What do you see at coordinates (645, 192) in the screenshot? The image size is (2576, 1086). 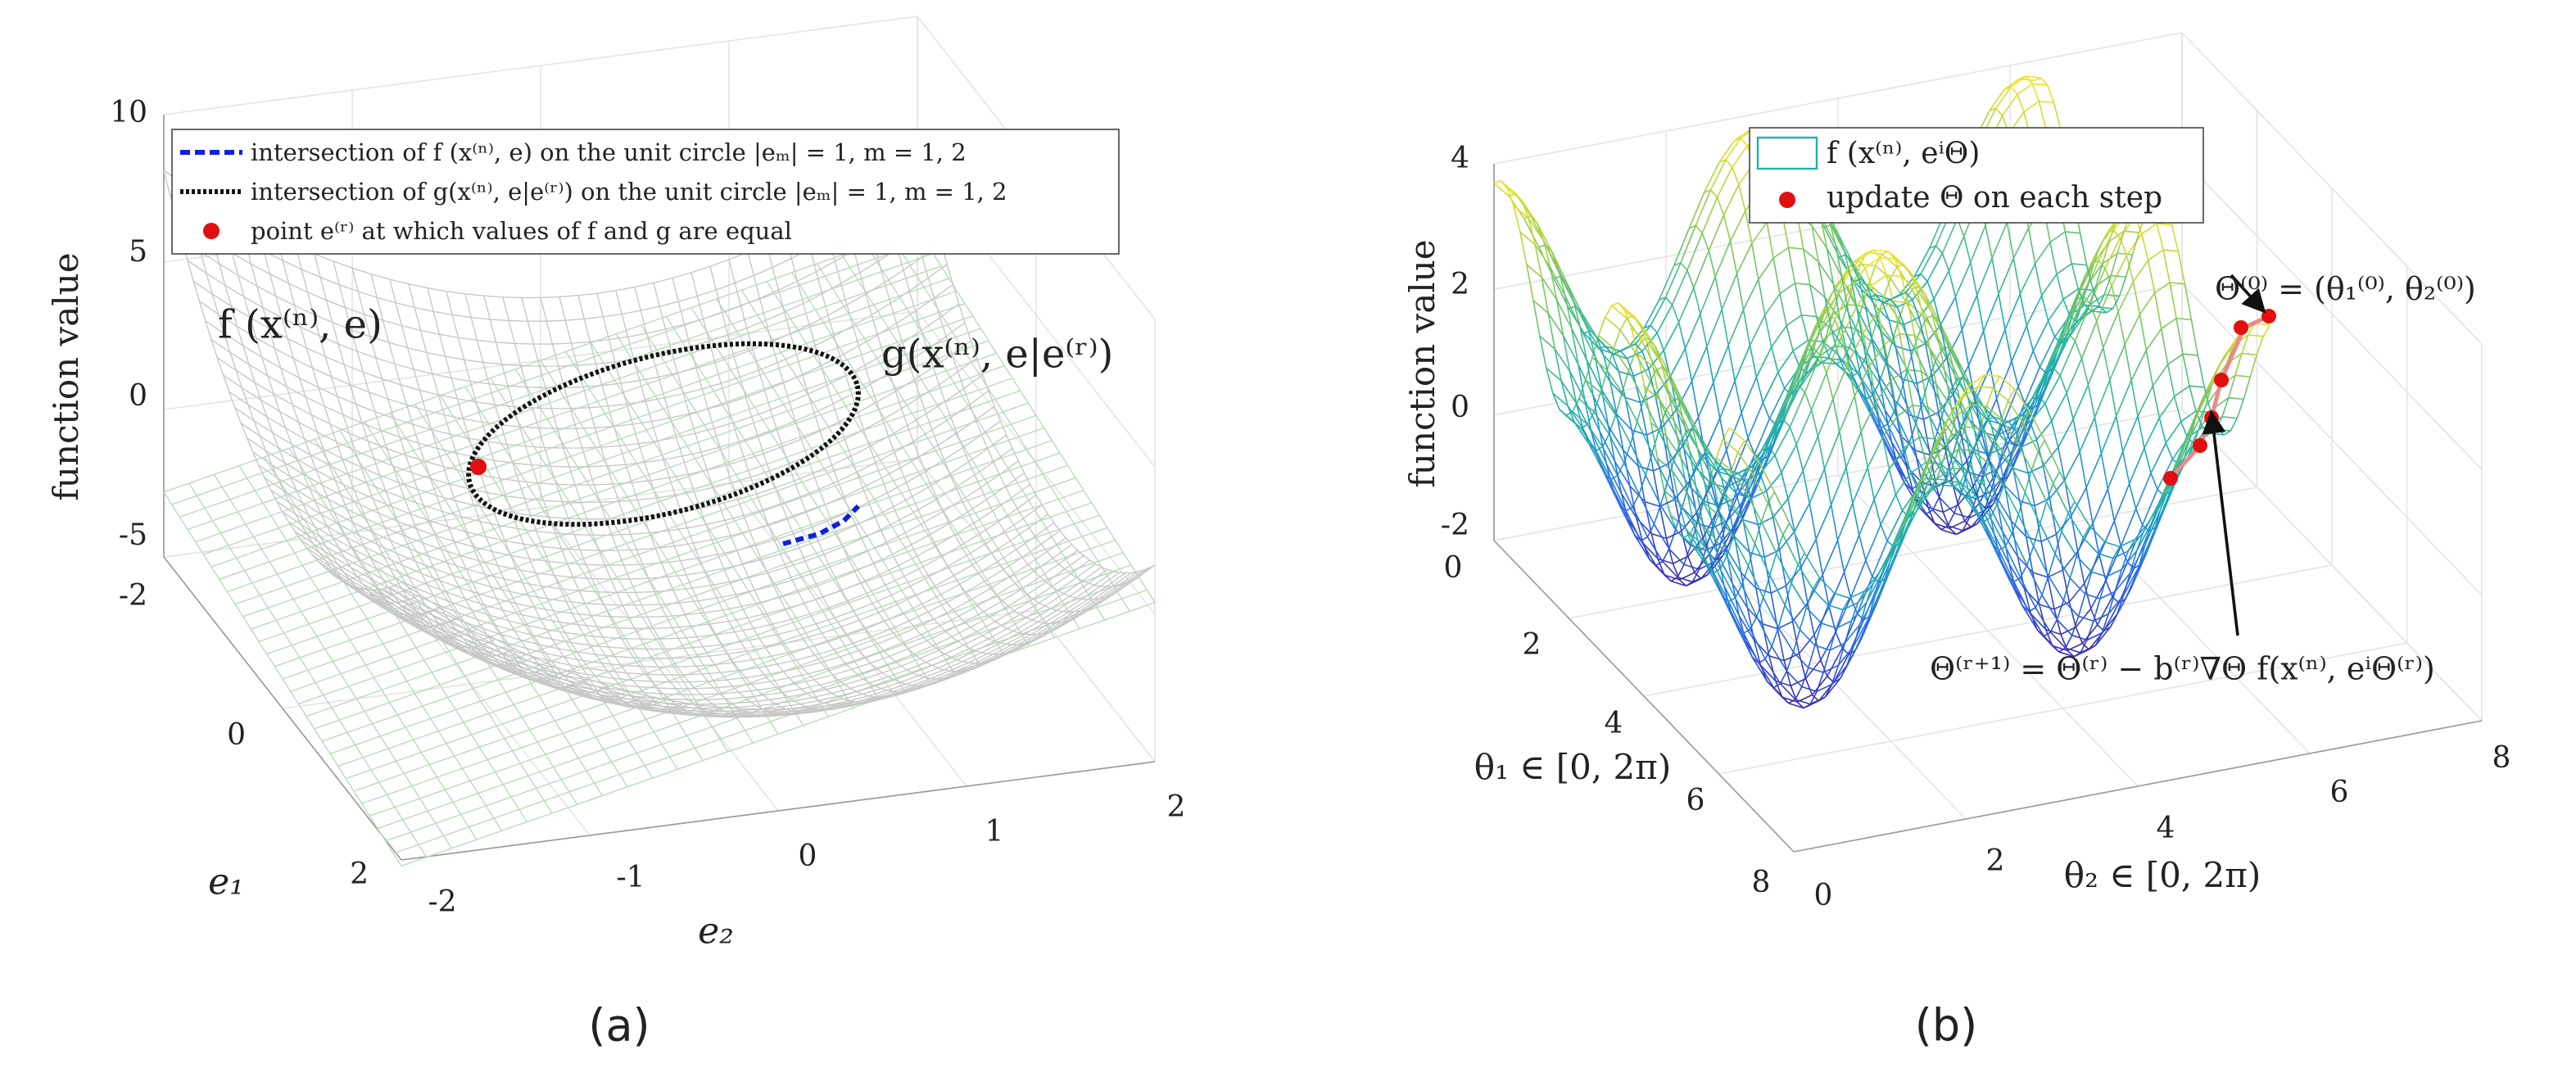 I see `legend-box` at bounding box center [645, 192].